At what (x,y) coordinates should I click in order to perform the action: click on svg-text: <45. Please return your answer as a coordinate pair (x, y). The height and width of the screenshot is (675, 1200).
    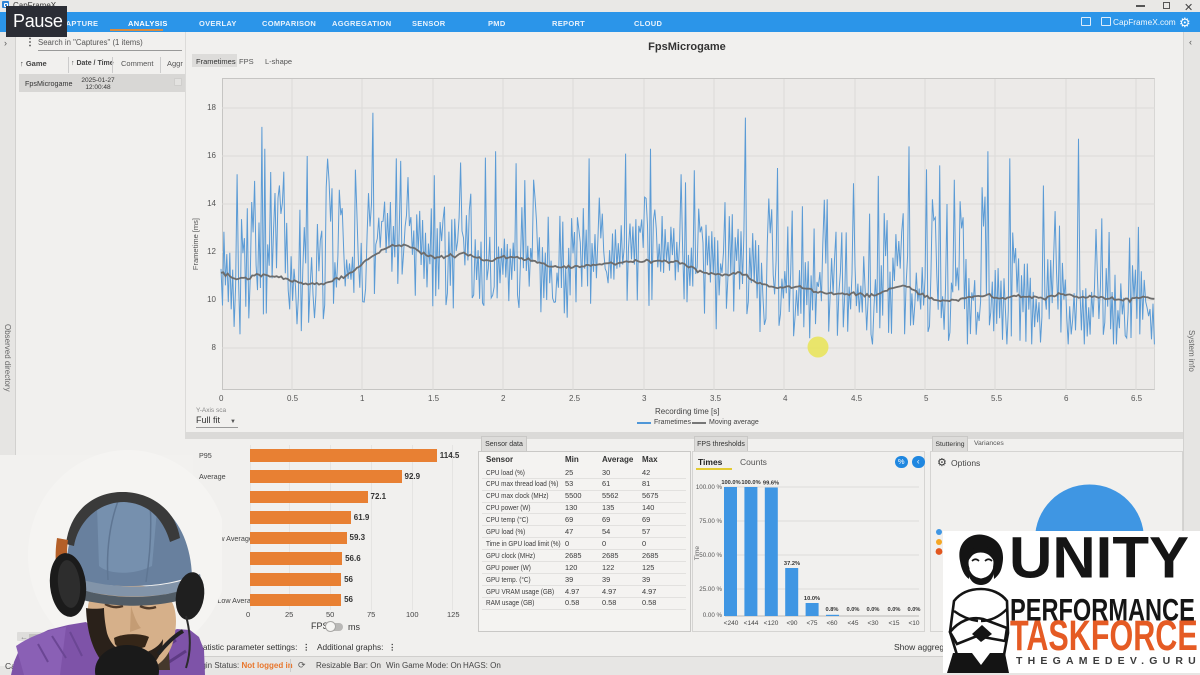
    Looking at the image, I should click on (852, 623).